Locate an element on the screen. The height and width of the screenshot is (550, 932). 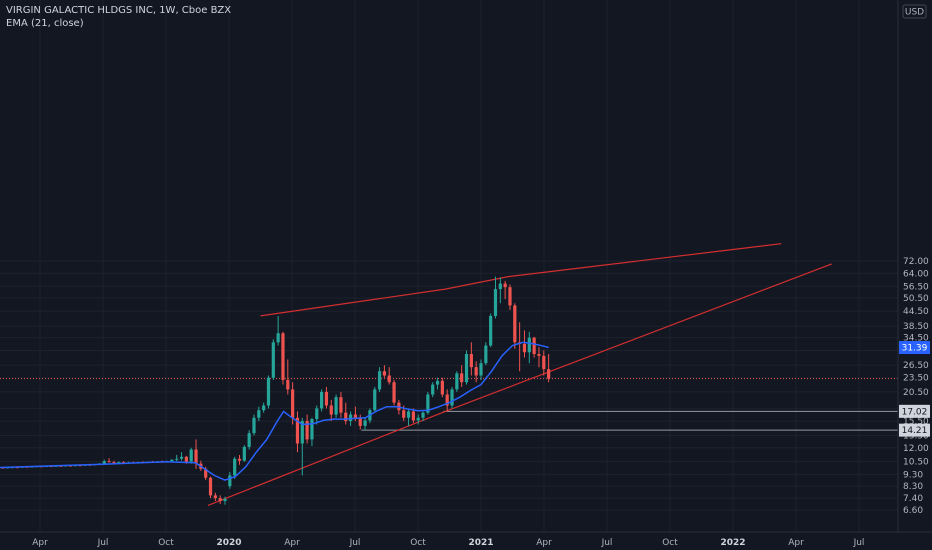
y-tick-label: 8.30 is located at coordinates (913, 487).